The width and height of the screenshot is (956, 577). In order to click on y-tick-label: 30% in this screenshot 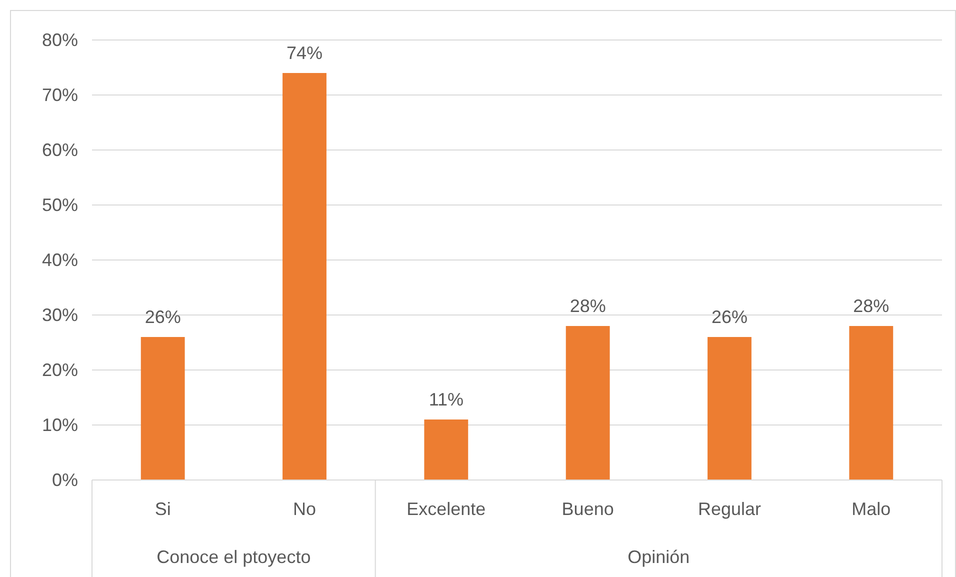, I will do `click(60, 314)`.